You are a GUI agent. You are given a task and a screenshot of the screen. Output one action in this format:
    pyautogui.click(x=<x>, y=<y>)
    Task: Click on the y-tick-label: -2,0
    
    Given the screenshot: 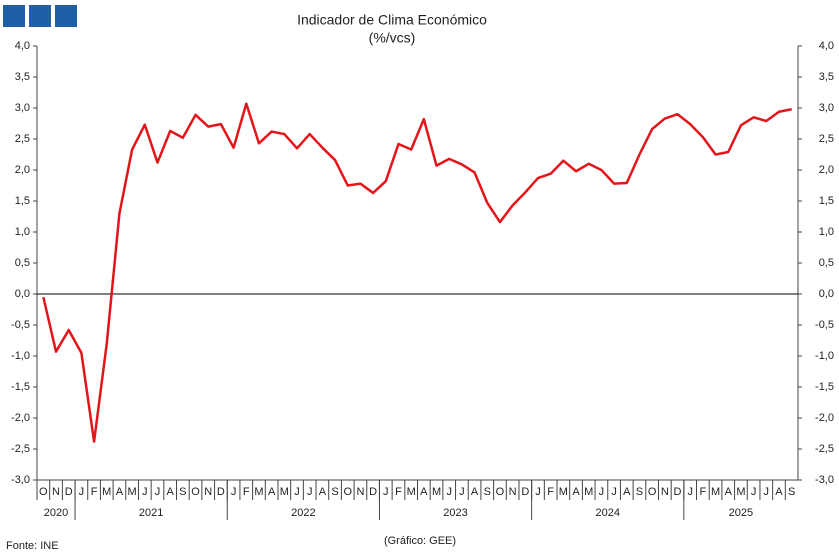 What is the action you would take?
    pyautogui.click(x=20, y=418)
    